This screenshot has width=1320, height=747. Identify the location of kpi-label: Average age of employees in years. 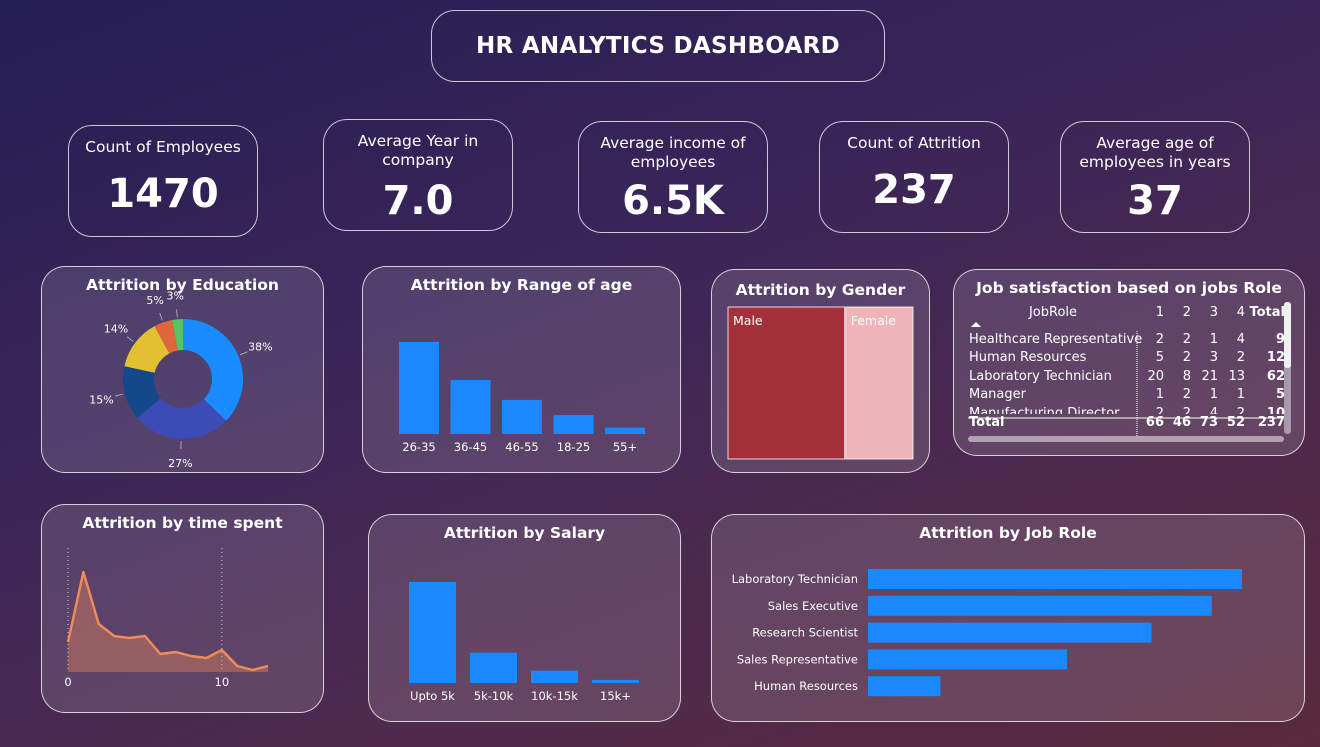
(1155, 152).